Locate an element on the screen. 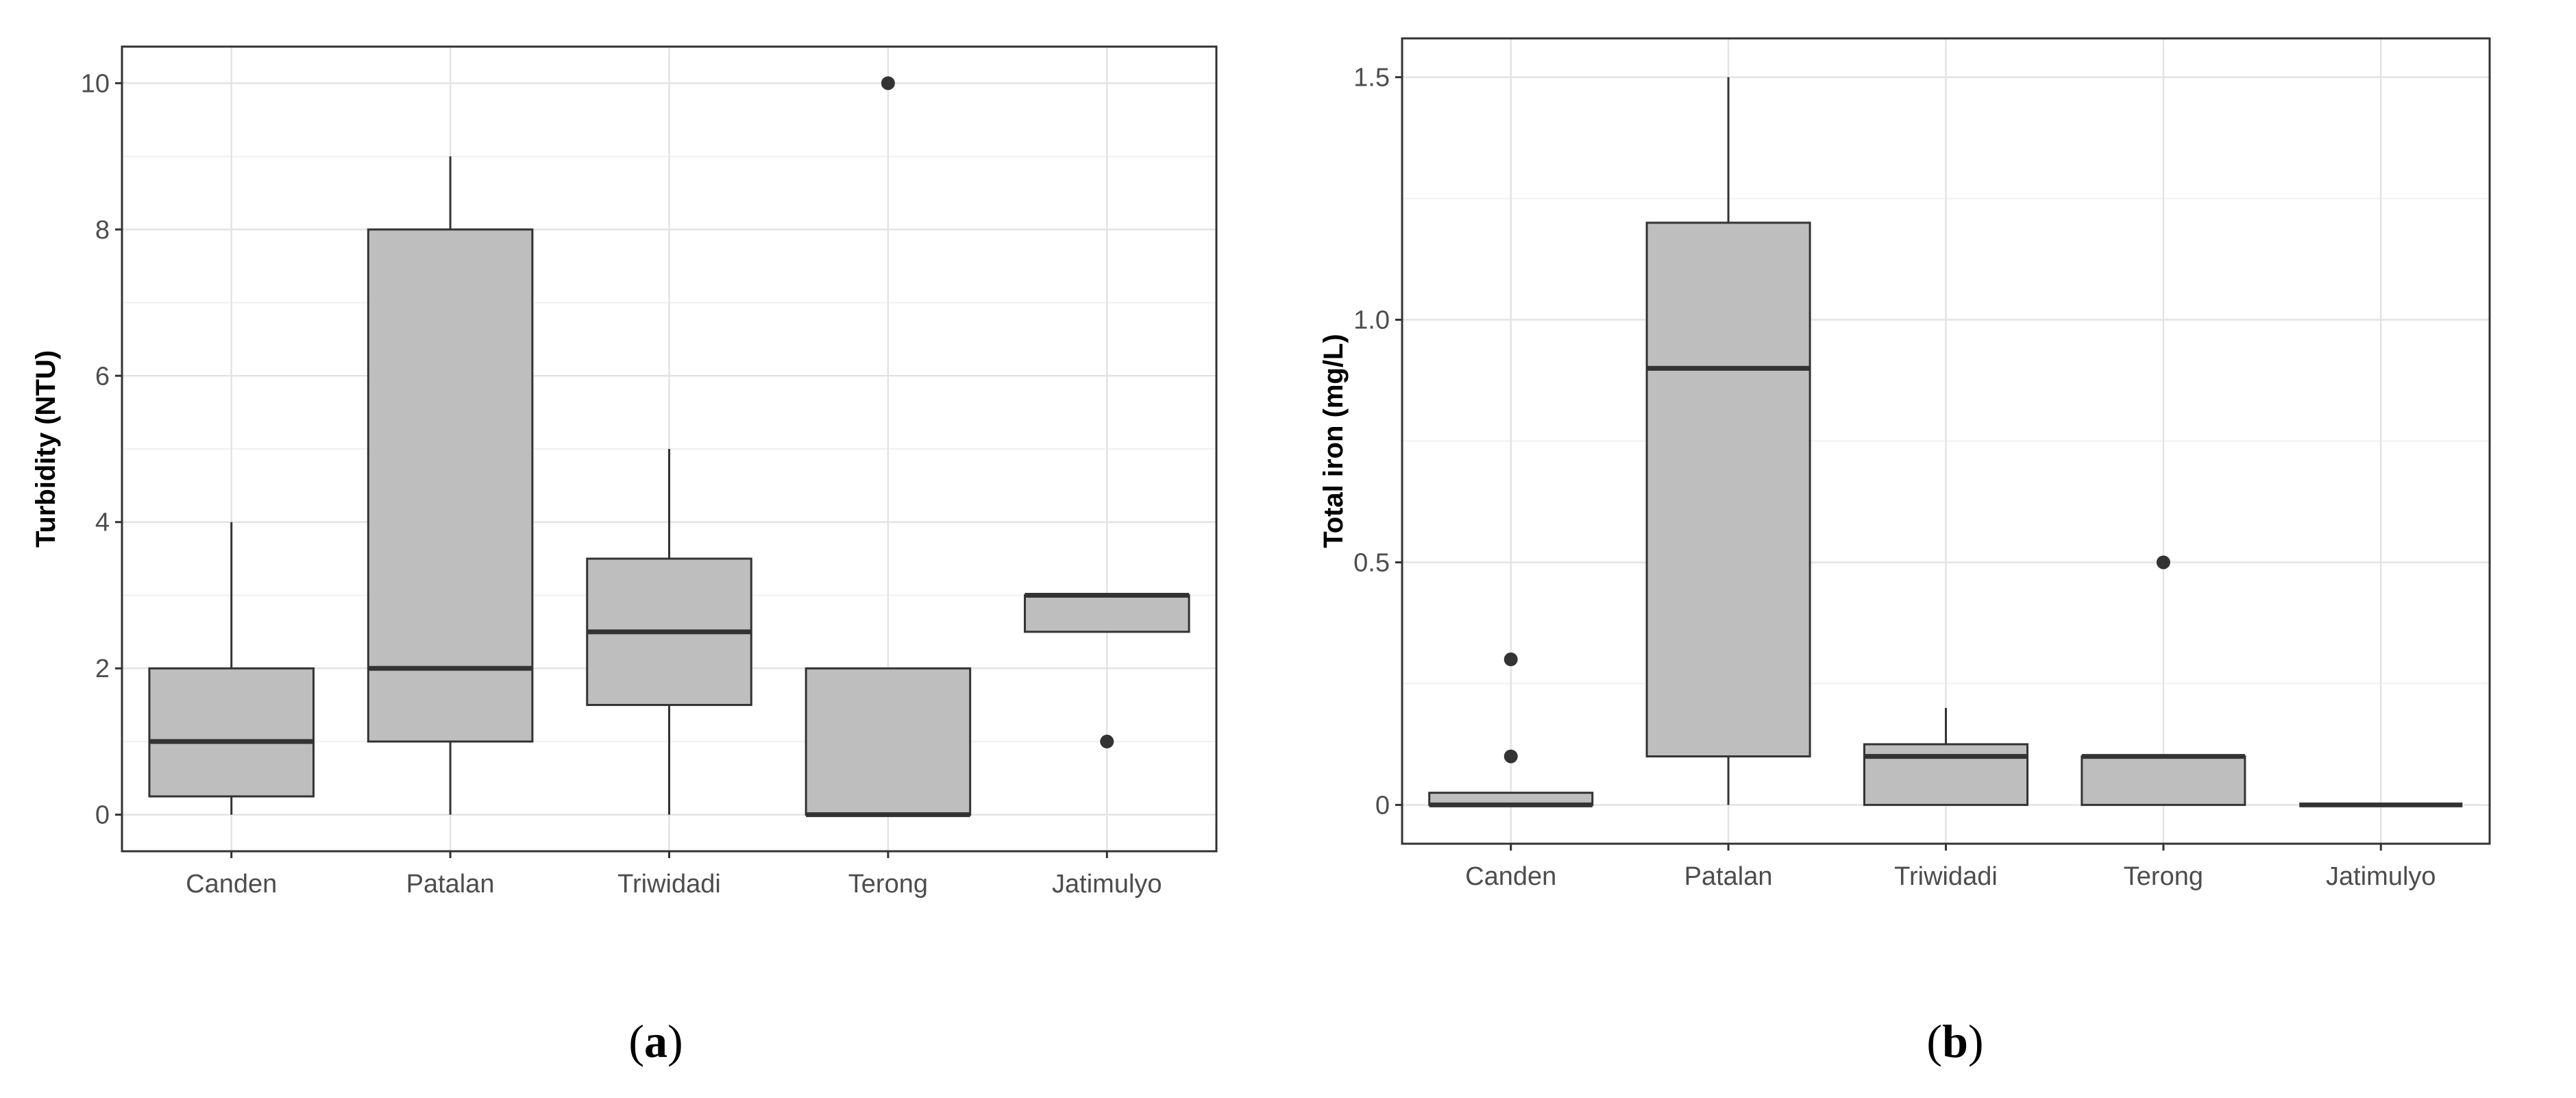 This screenshot has width=2576, height=1098. panel-a-label: a is located at coordinates (656, 1041).